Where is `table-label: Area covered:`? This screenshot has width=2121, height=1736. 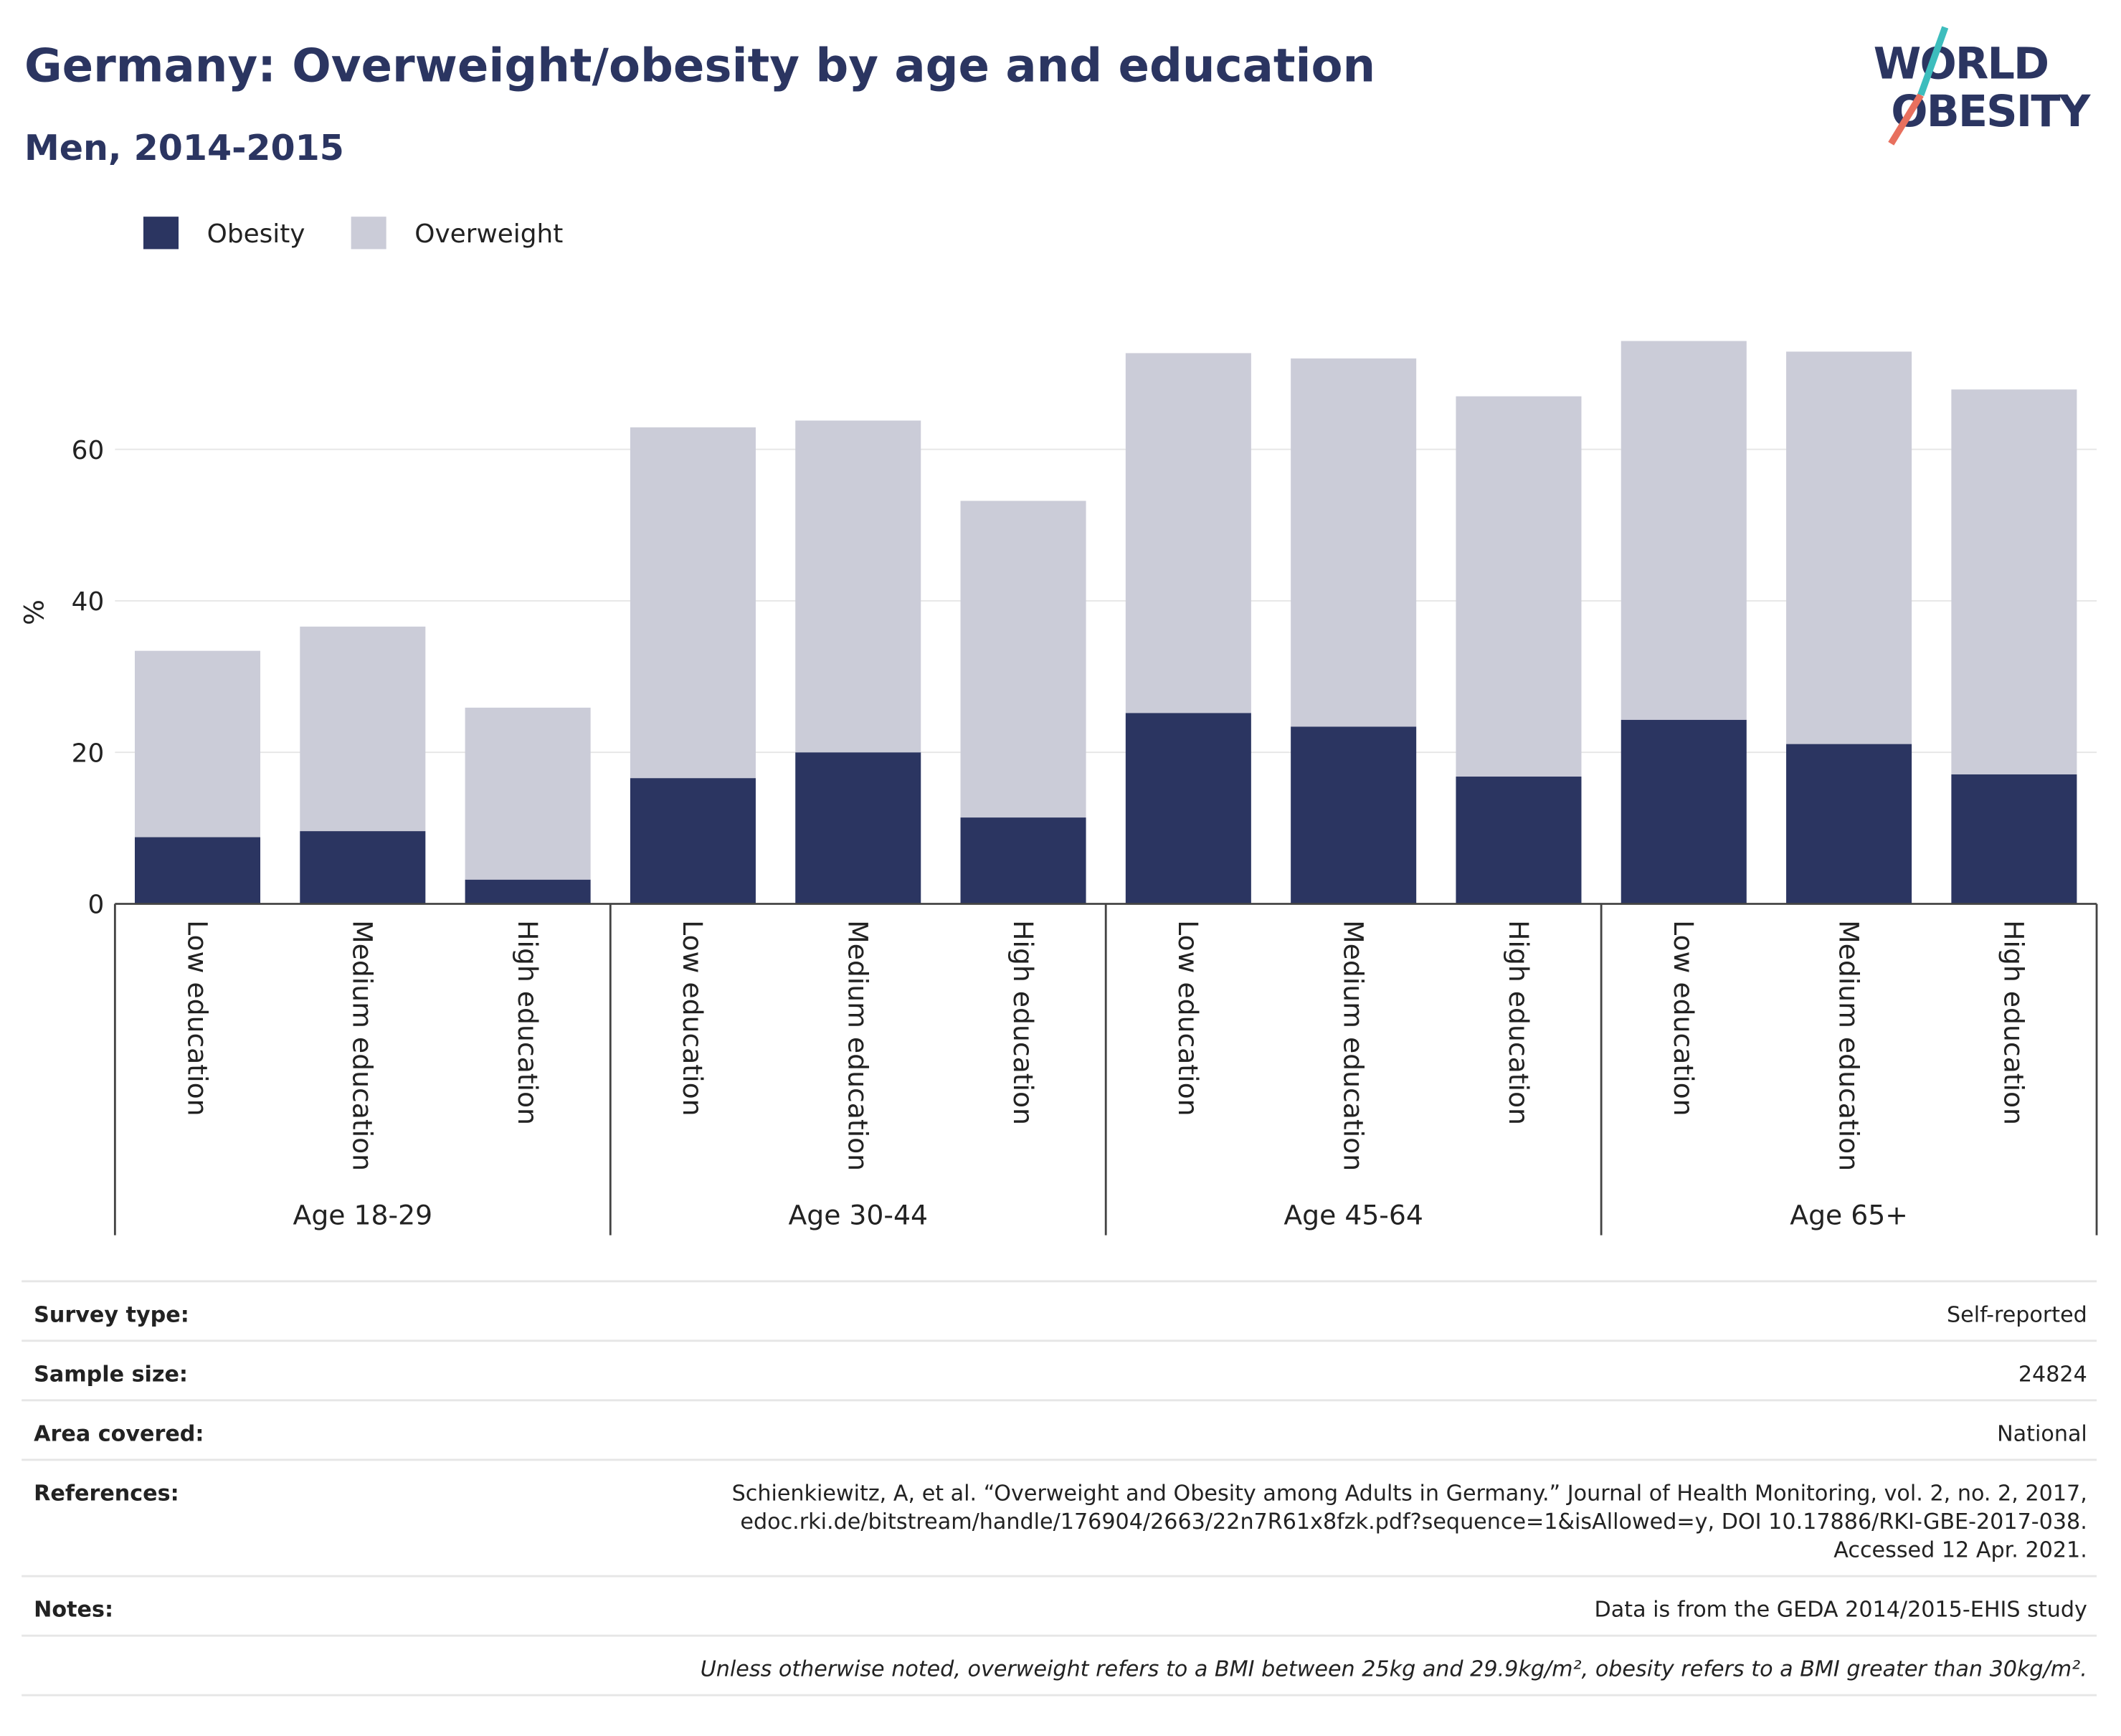 table-label: Area covered: is located at coordinates (119, 1434).